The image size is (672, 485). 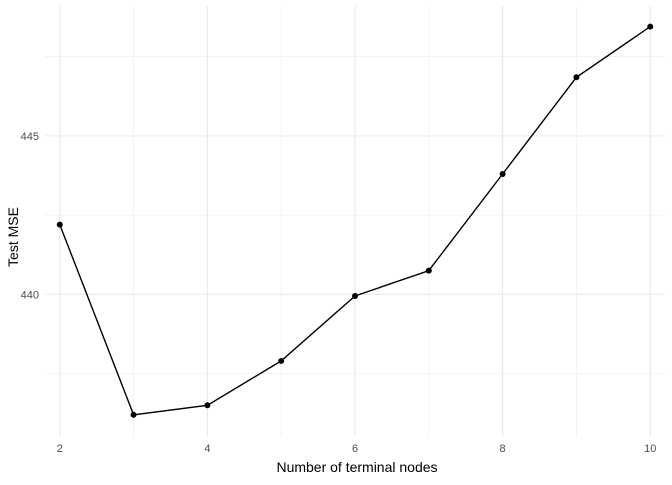 I want to click on x-axis-title: Number of terminal nodes, so click(x=356, y=467).